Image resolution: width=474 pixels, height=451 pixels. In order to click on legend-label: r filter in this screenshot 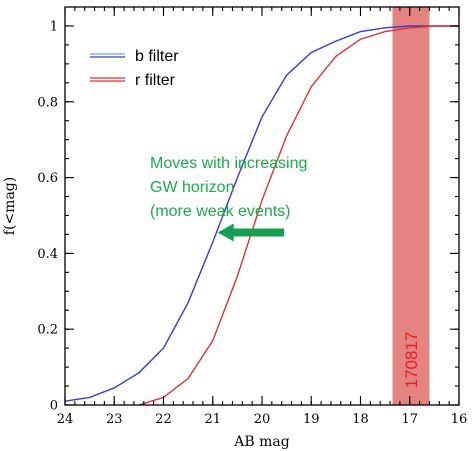, I will do `click(155, 80)`.